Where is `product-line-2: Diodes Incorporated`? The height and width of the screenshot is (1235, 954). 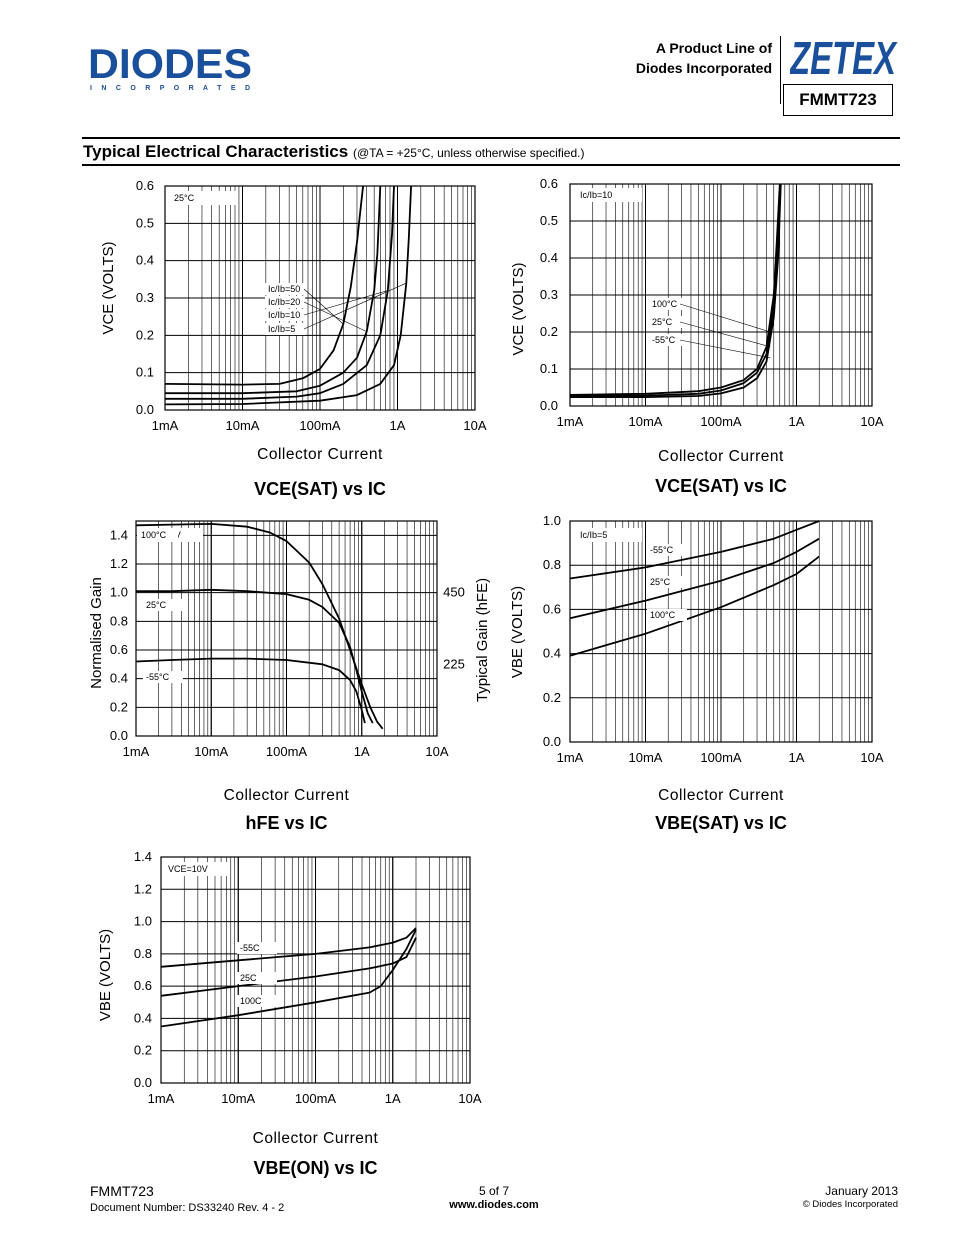
product-line-2: Diodes Incorporated is located at coordinates (703, 68).